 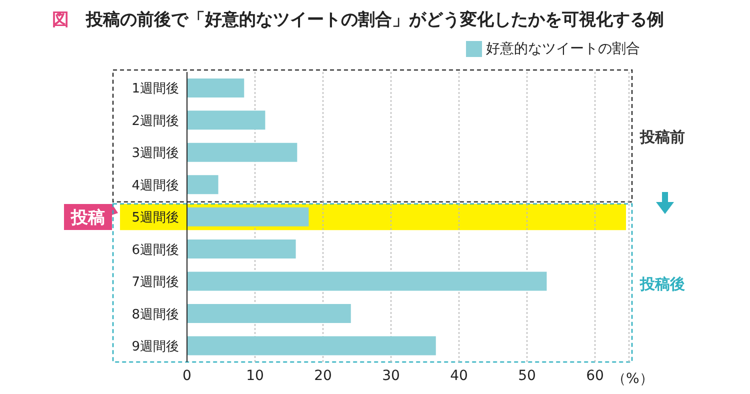 What do you see at coordinates (255, 376) in the screenshot?
I see `x-tick-label: 10` at bounding box center [255, 376].